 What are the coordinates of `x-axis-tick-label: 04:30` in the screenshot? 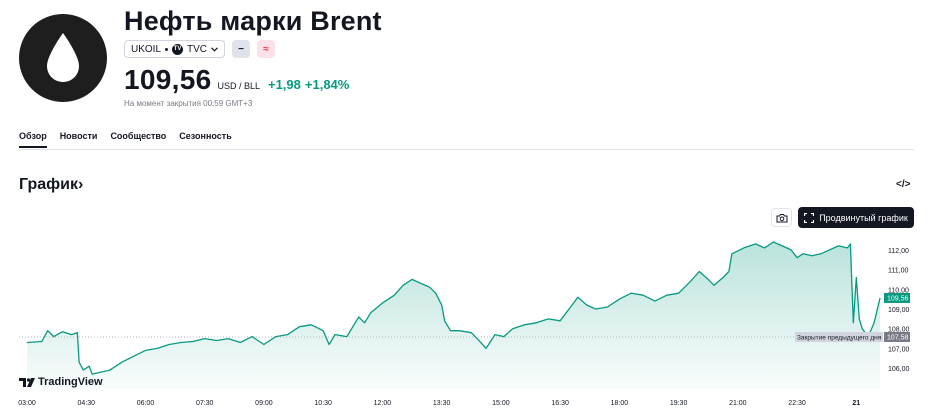 It's located at (86, 403).